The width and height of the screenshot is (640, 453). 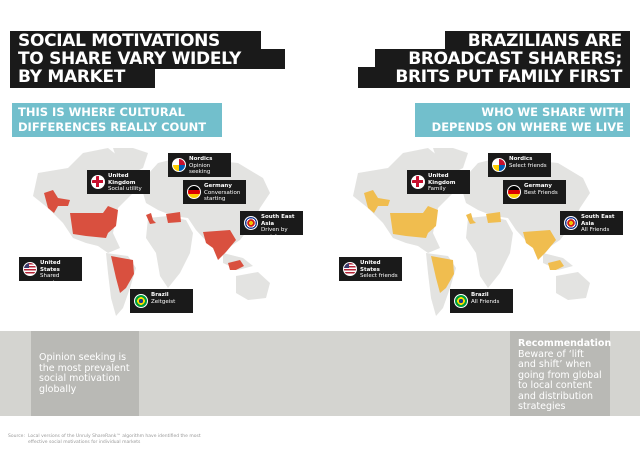 I want to click on callout-us-right: United States Select friends, so click(x=370, y=269).